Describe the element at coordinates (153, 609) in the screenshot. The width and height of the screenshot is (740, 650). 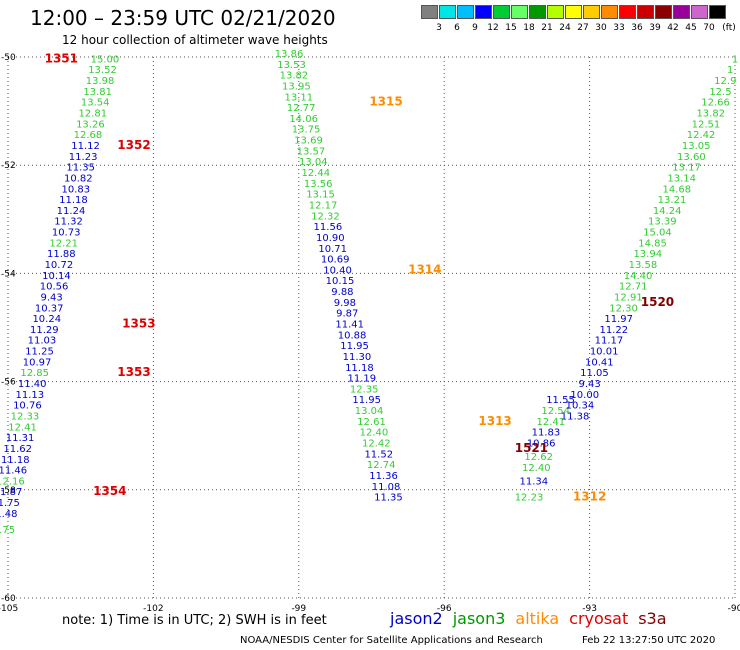
I see `longitude-tick-label: -102` at that location.